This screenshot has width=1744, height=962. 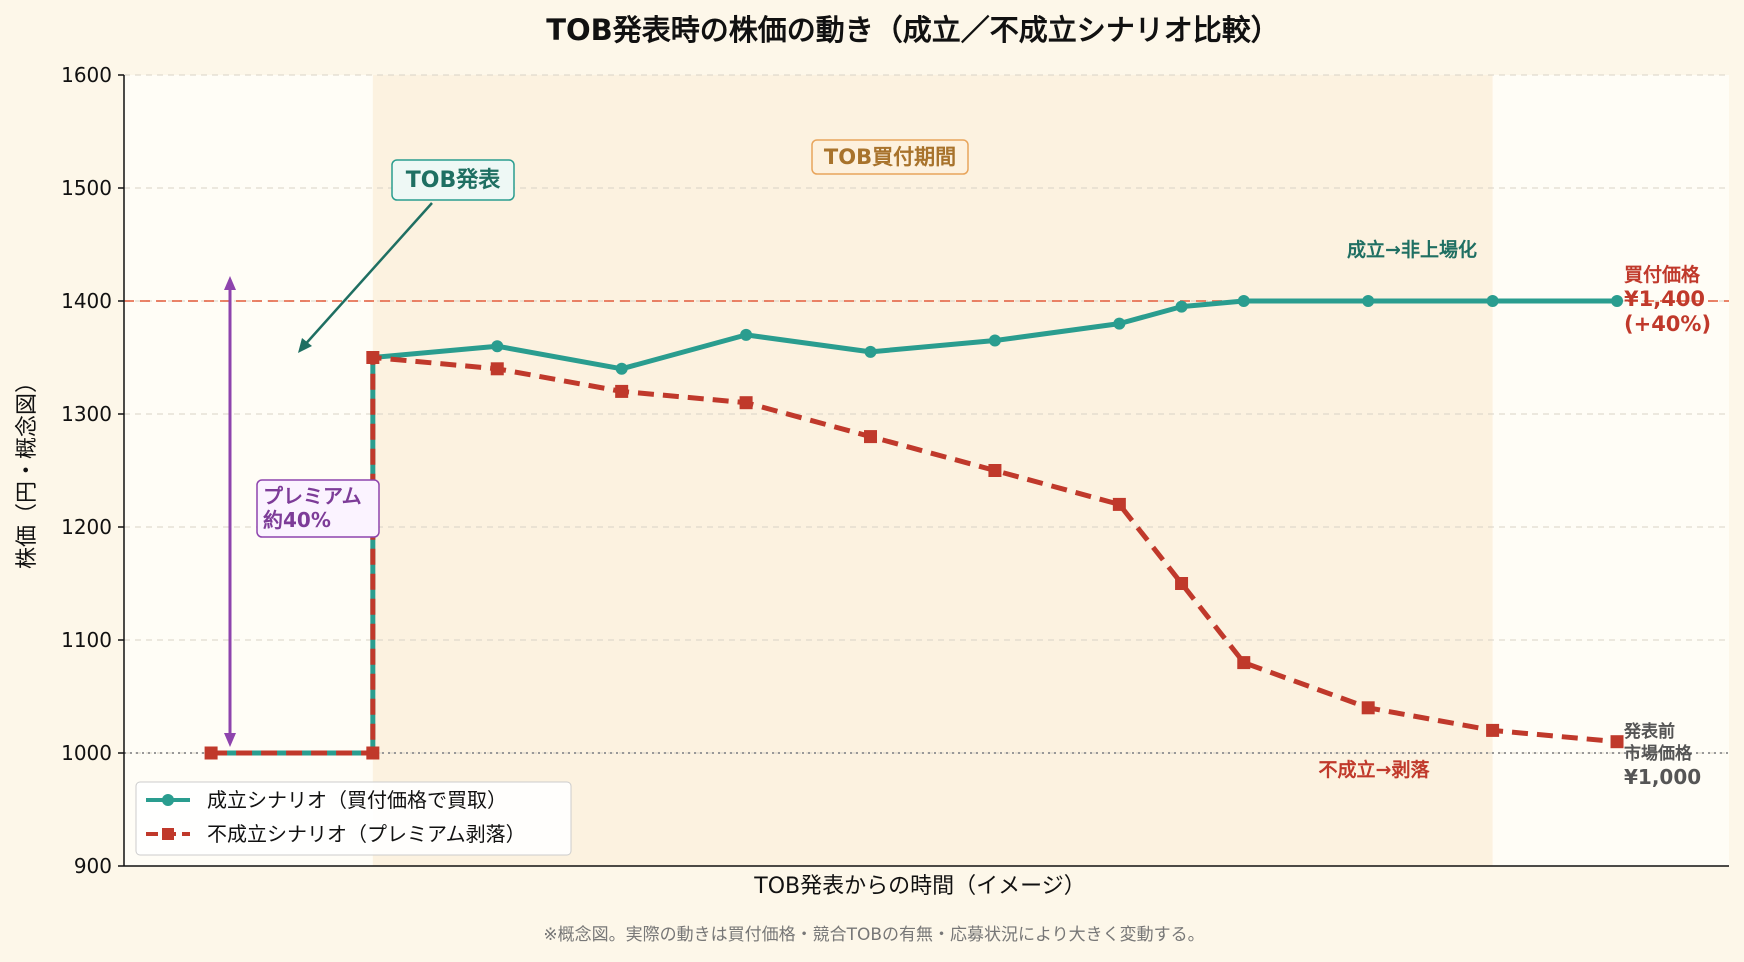 I want to click on y-tick-label: 1600, so click(x=86, y=75).